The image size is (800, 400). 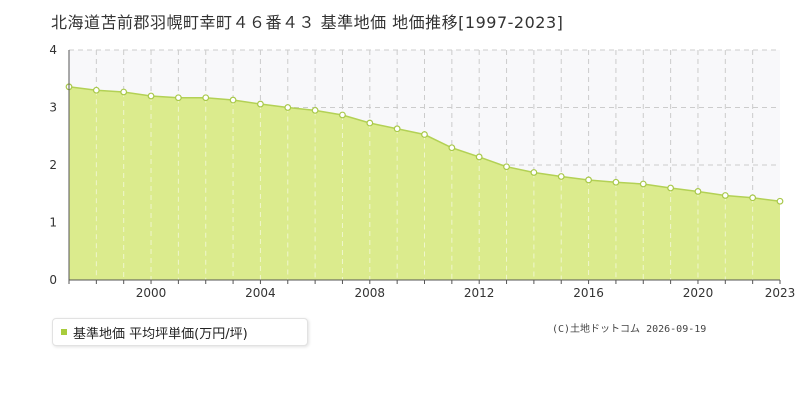 What do you see at coordinates (53, 50) in the screenshot?
I see `y-tick-label: 4` at bounding box center [53, 50].